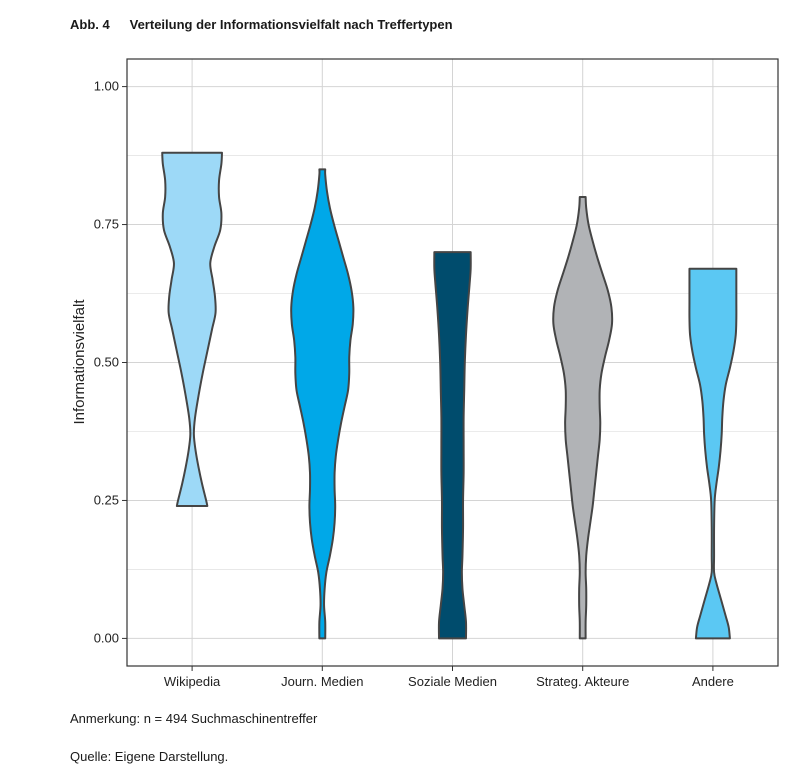  I want to click on y-tick-label: 0.50, so click(106, 362).